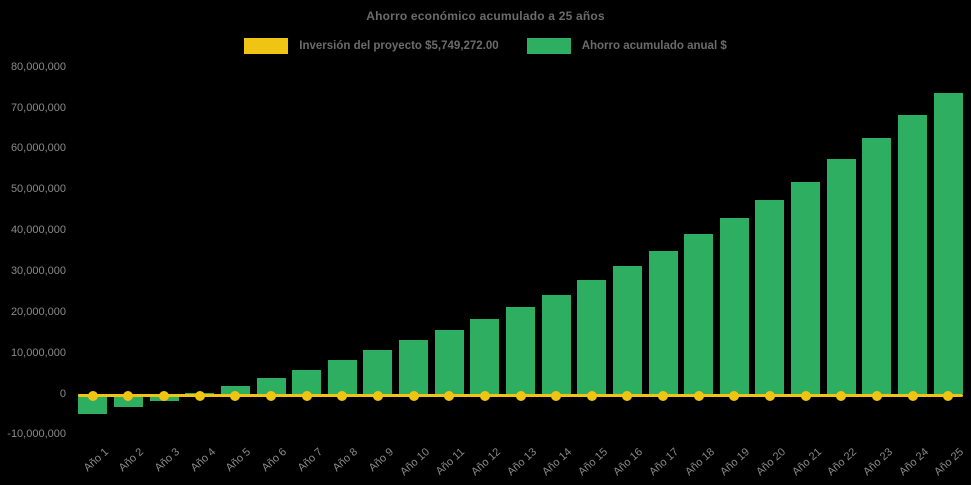 This screenshot has height=485, width=971. What do you see at coordinates (378, 371) in the screenshot?
I see `bar-año-9` at bounding box center [378, 371].